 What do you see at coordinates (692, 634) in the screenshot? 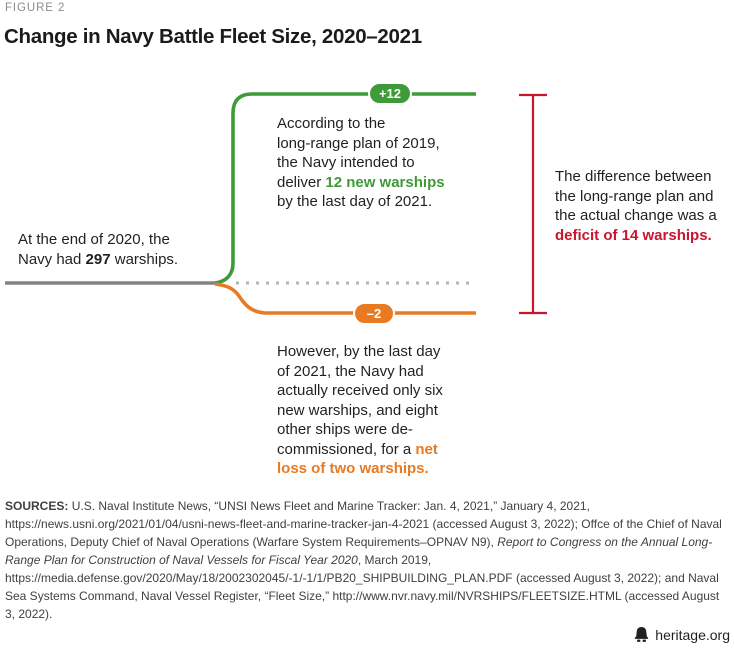
I see `footer-brand-text: heritage.org` at bounding box center [692, 634].